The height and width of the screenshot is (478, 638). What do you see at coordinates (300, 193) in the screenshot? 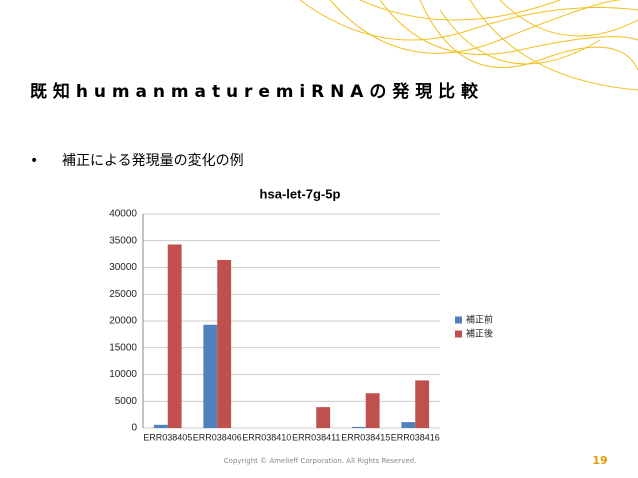
I see `chart-title: hsa-let-7g-5p` at bounding box center [300, 193].